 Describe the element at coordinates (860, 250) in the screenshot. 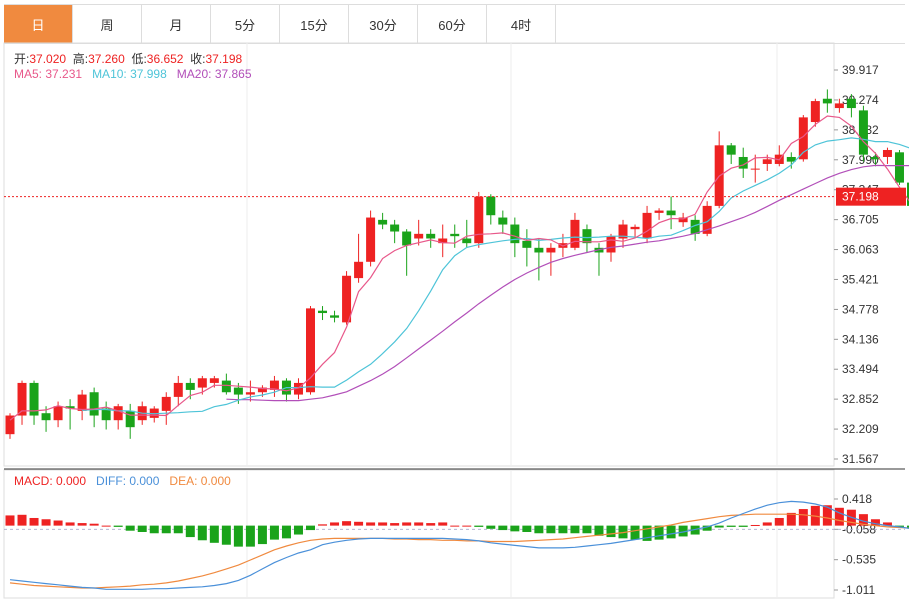

I see `y-tick-label: 36.063` at that location.